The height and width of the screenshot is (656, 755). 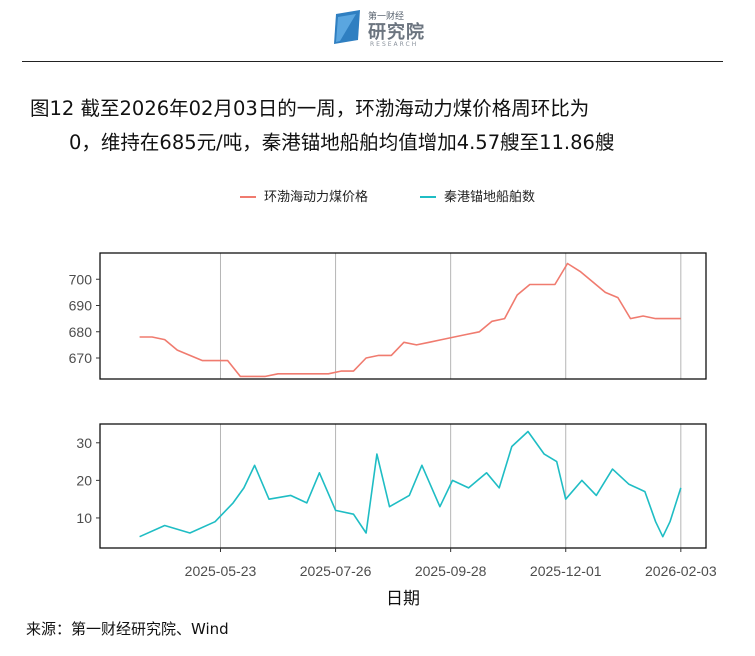 What do you see at coordinates (316, 197) in the screenshot?
I see `legend-label-coal-price: 环渤海动力煤价格` at bounding box center [316, 197].